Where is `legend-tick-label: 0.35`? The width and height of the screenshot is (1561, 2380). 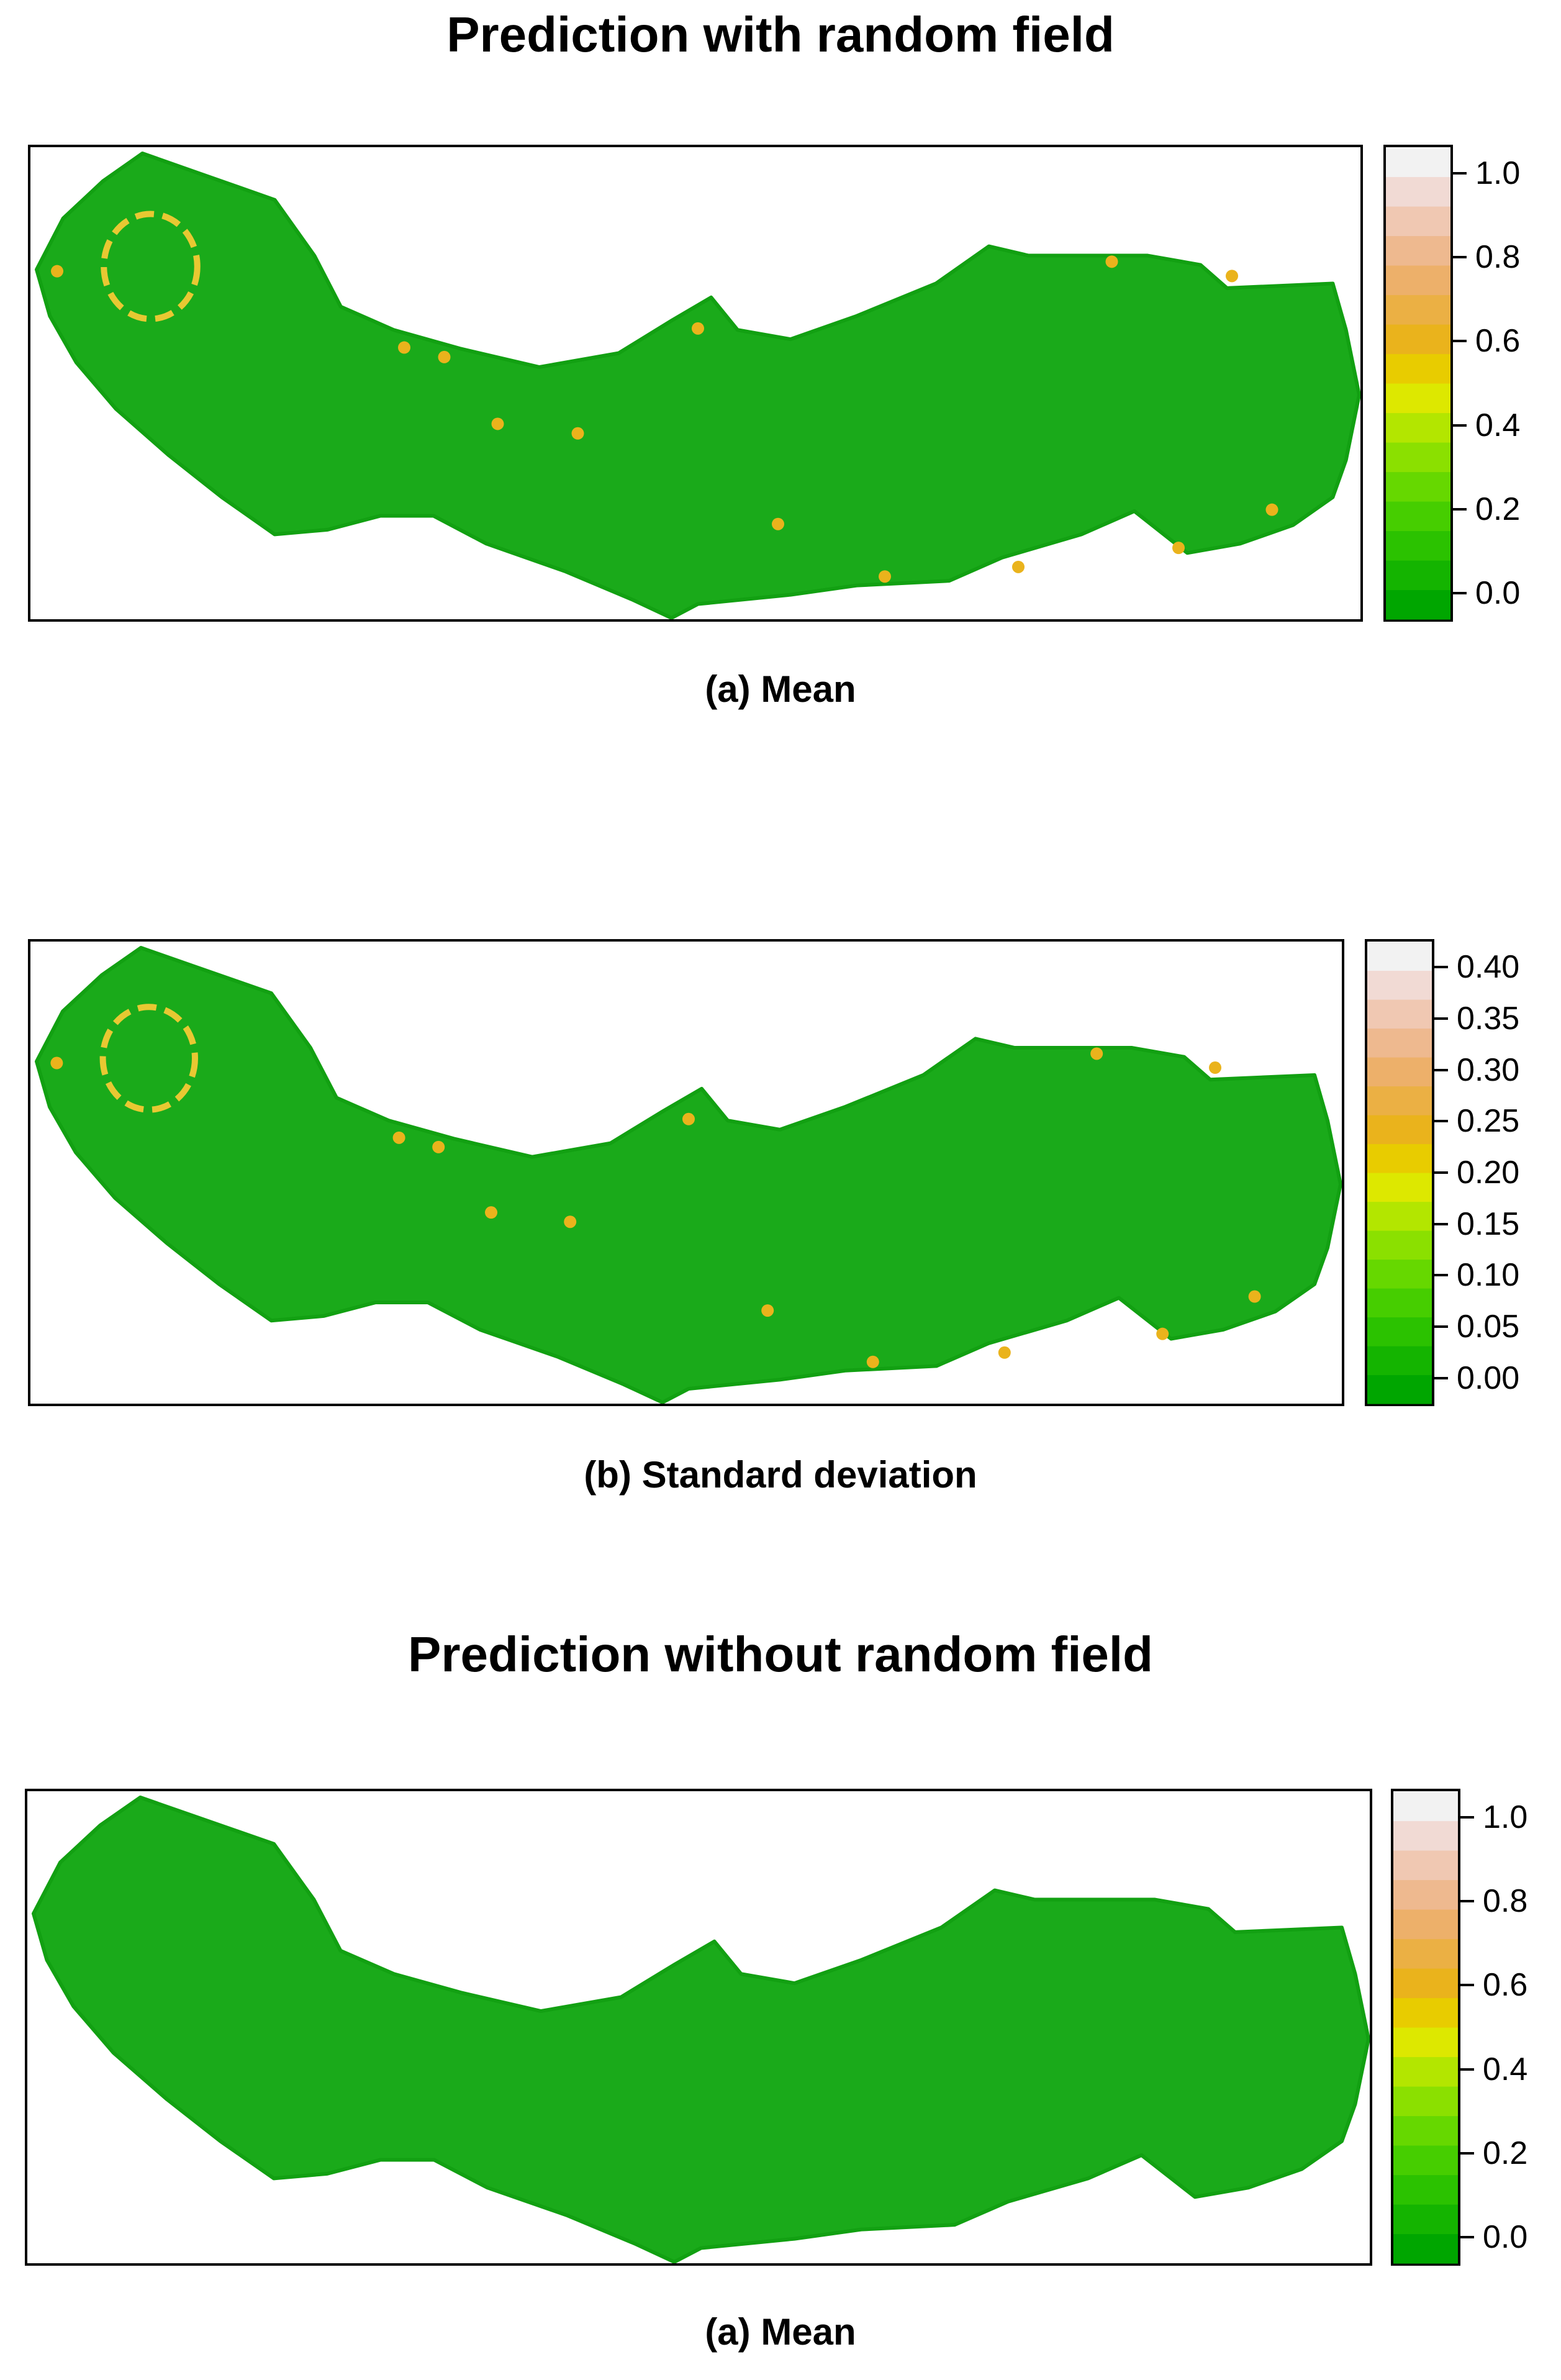
legend-tick-label: 0.35 is located at coordinates (1488, 1019).